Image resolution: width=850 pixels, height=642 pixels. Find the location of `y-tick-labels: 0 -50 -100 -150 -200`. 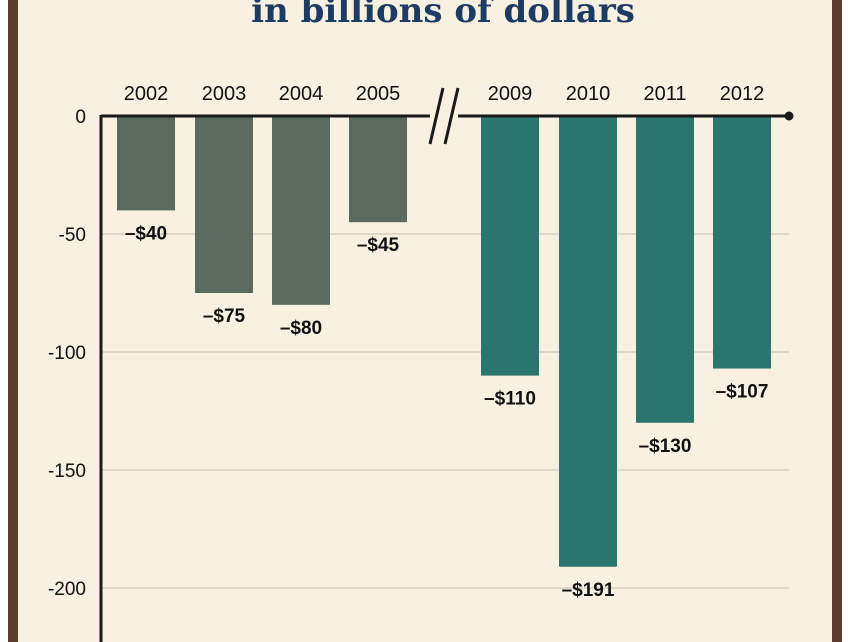

y-tick-labels: 0 -50 -100 -150 -200 is located at coordinates (67, 353).